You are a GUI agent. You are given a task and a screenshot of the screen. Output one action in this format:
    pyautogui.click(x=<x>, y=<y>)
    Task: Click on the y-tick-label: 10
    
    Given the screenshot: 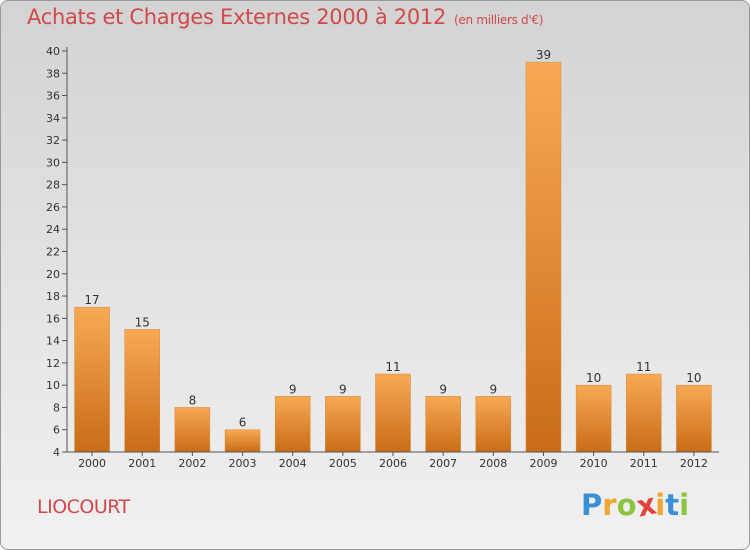 What is the action you would take?
    pyautogui.click(x=53, y=385)
    